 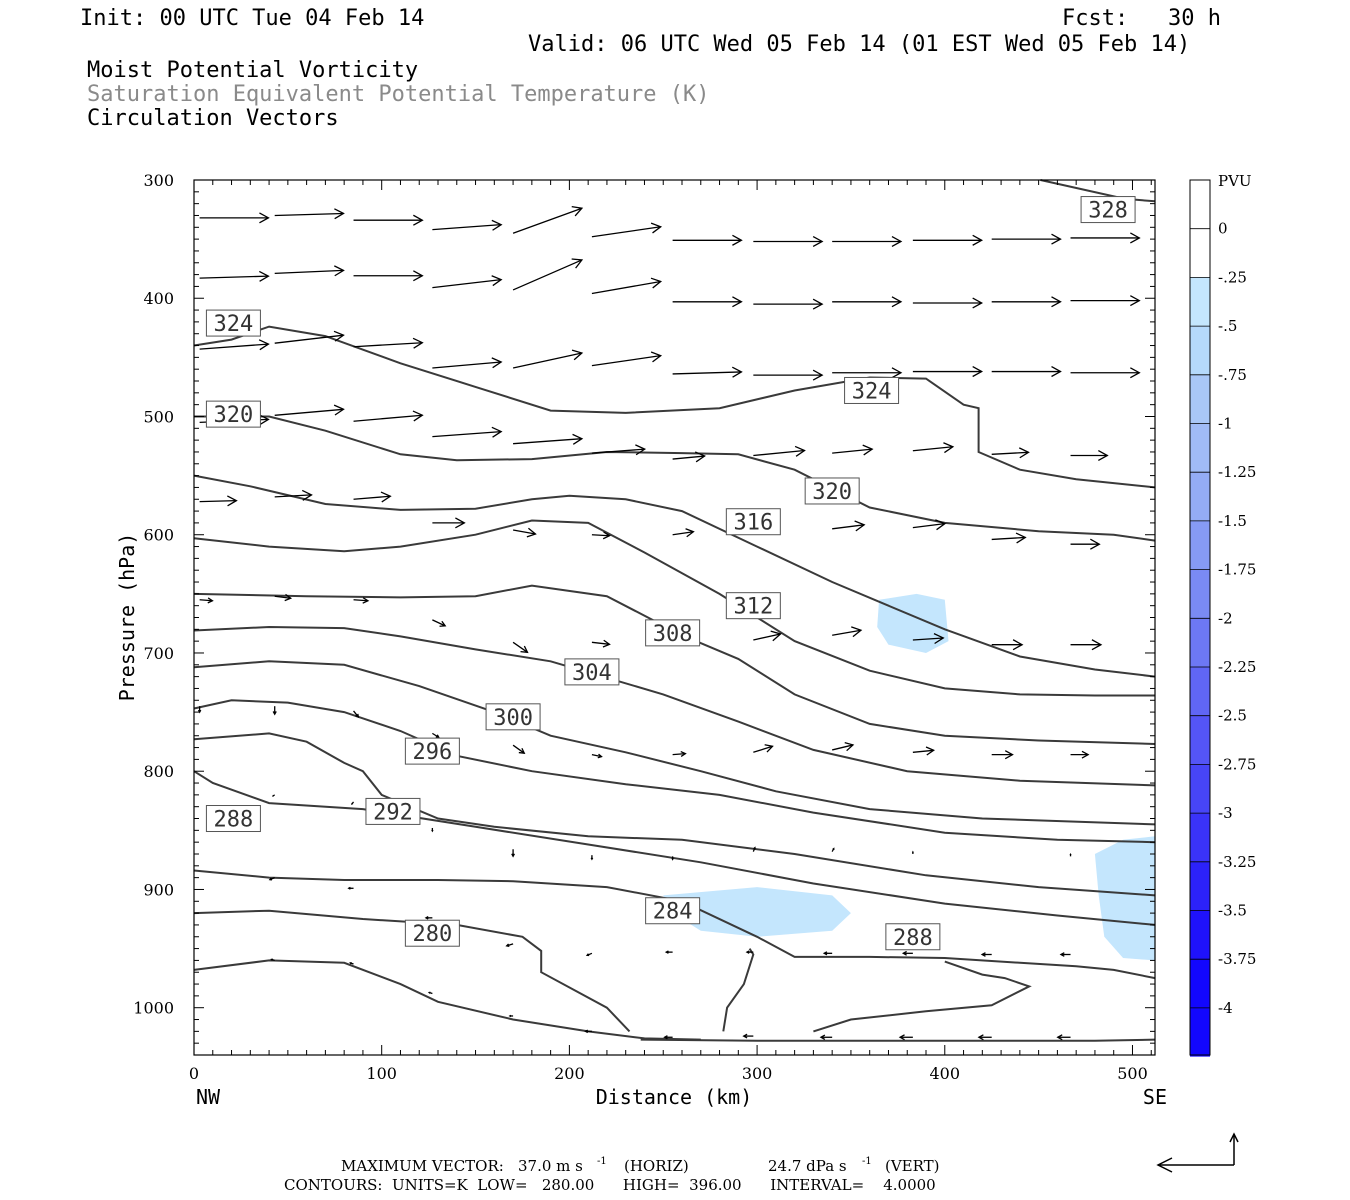 I want to click on field-title-pv: Moist Potential Vorticity, so click(x=252, y=70).